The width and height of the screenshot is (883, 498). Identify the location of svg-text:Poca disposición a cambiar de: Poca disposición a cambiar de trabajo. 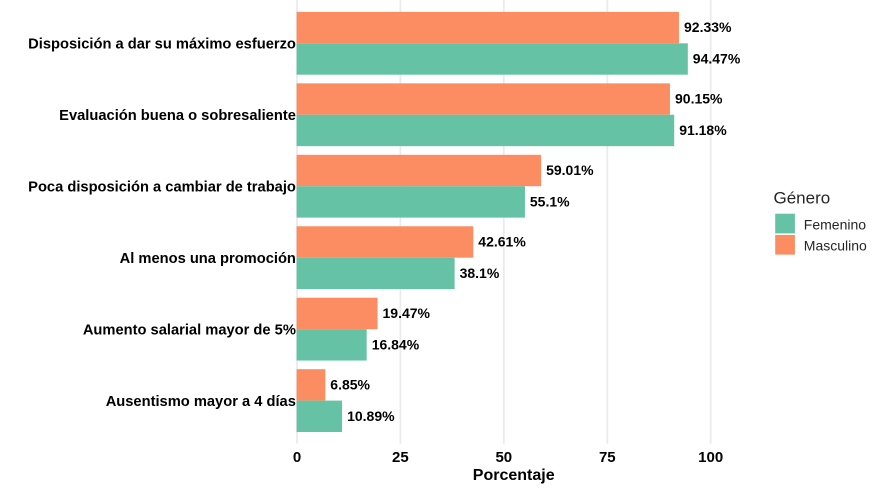
(162, 188).